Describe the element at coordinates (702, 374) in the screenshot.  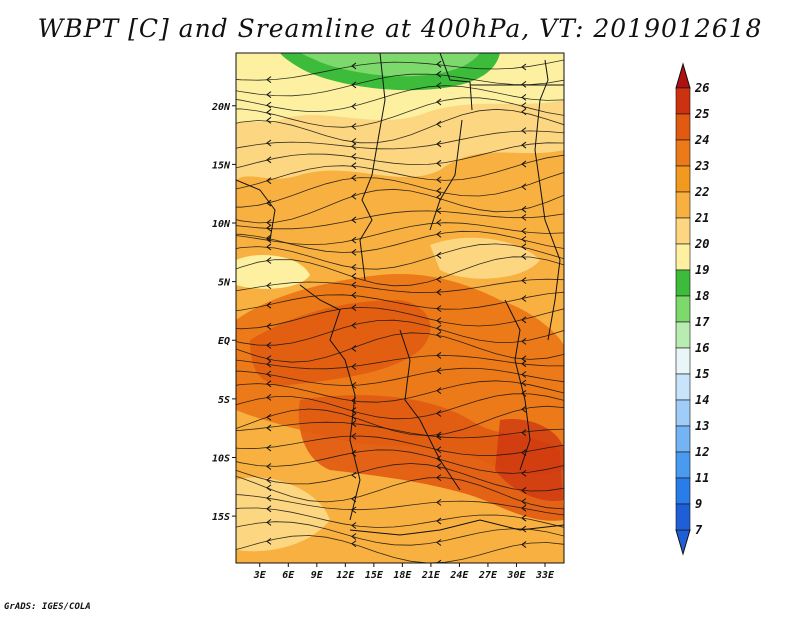
I see `colorbar-label: 15` at that location.